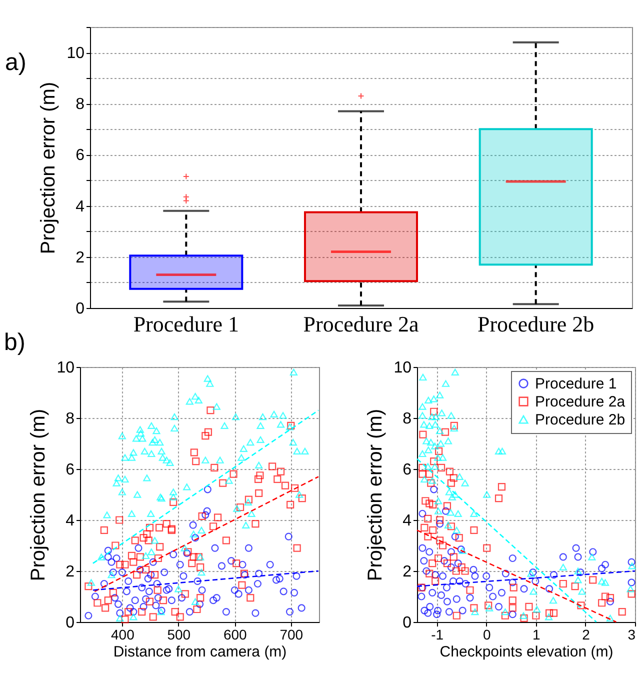 The image size is (641, 700). Describe the element at coordinates (235, 634) in the screenshot. I see `x-tick-label: 600` at that location.